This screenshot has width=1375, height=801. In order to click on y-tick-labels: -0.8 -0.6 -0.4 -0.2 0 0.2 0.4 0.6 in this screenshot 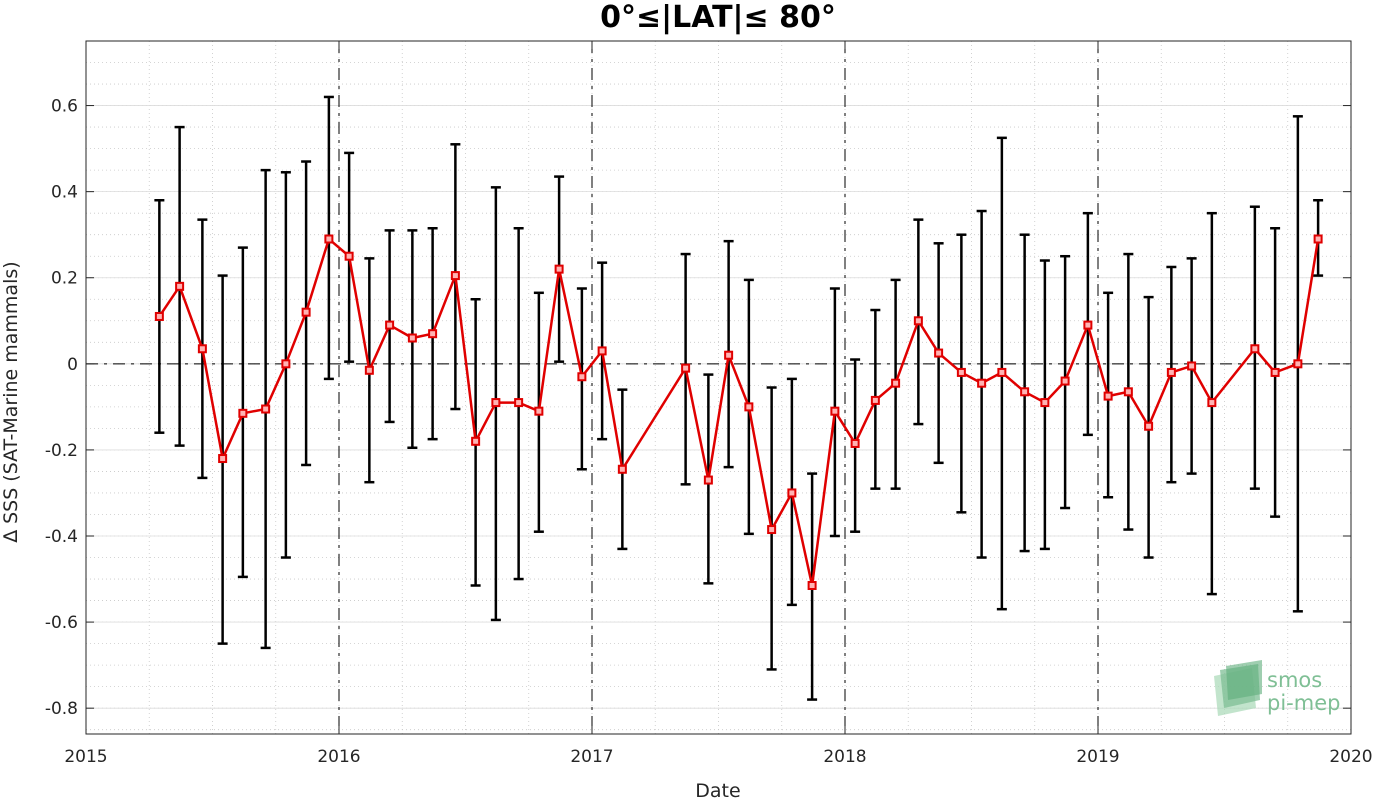, I will do `click(61, 408)`.